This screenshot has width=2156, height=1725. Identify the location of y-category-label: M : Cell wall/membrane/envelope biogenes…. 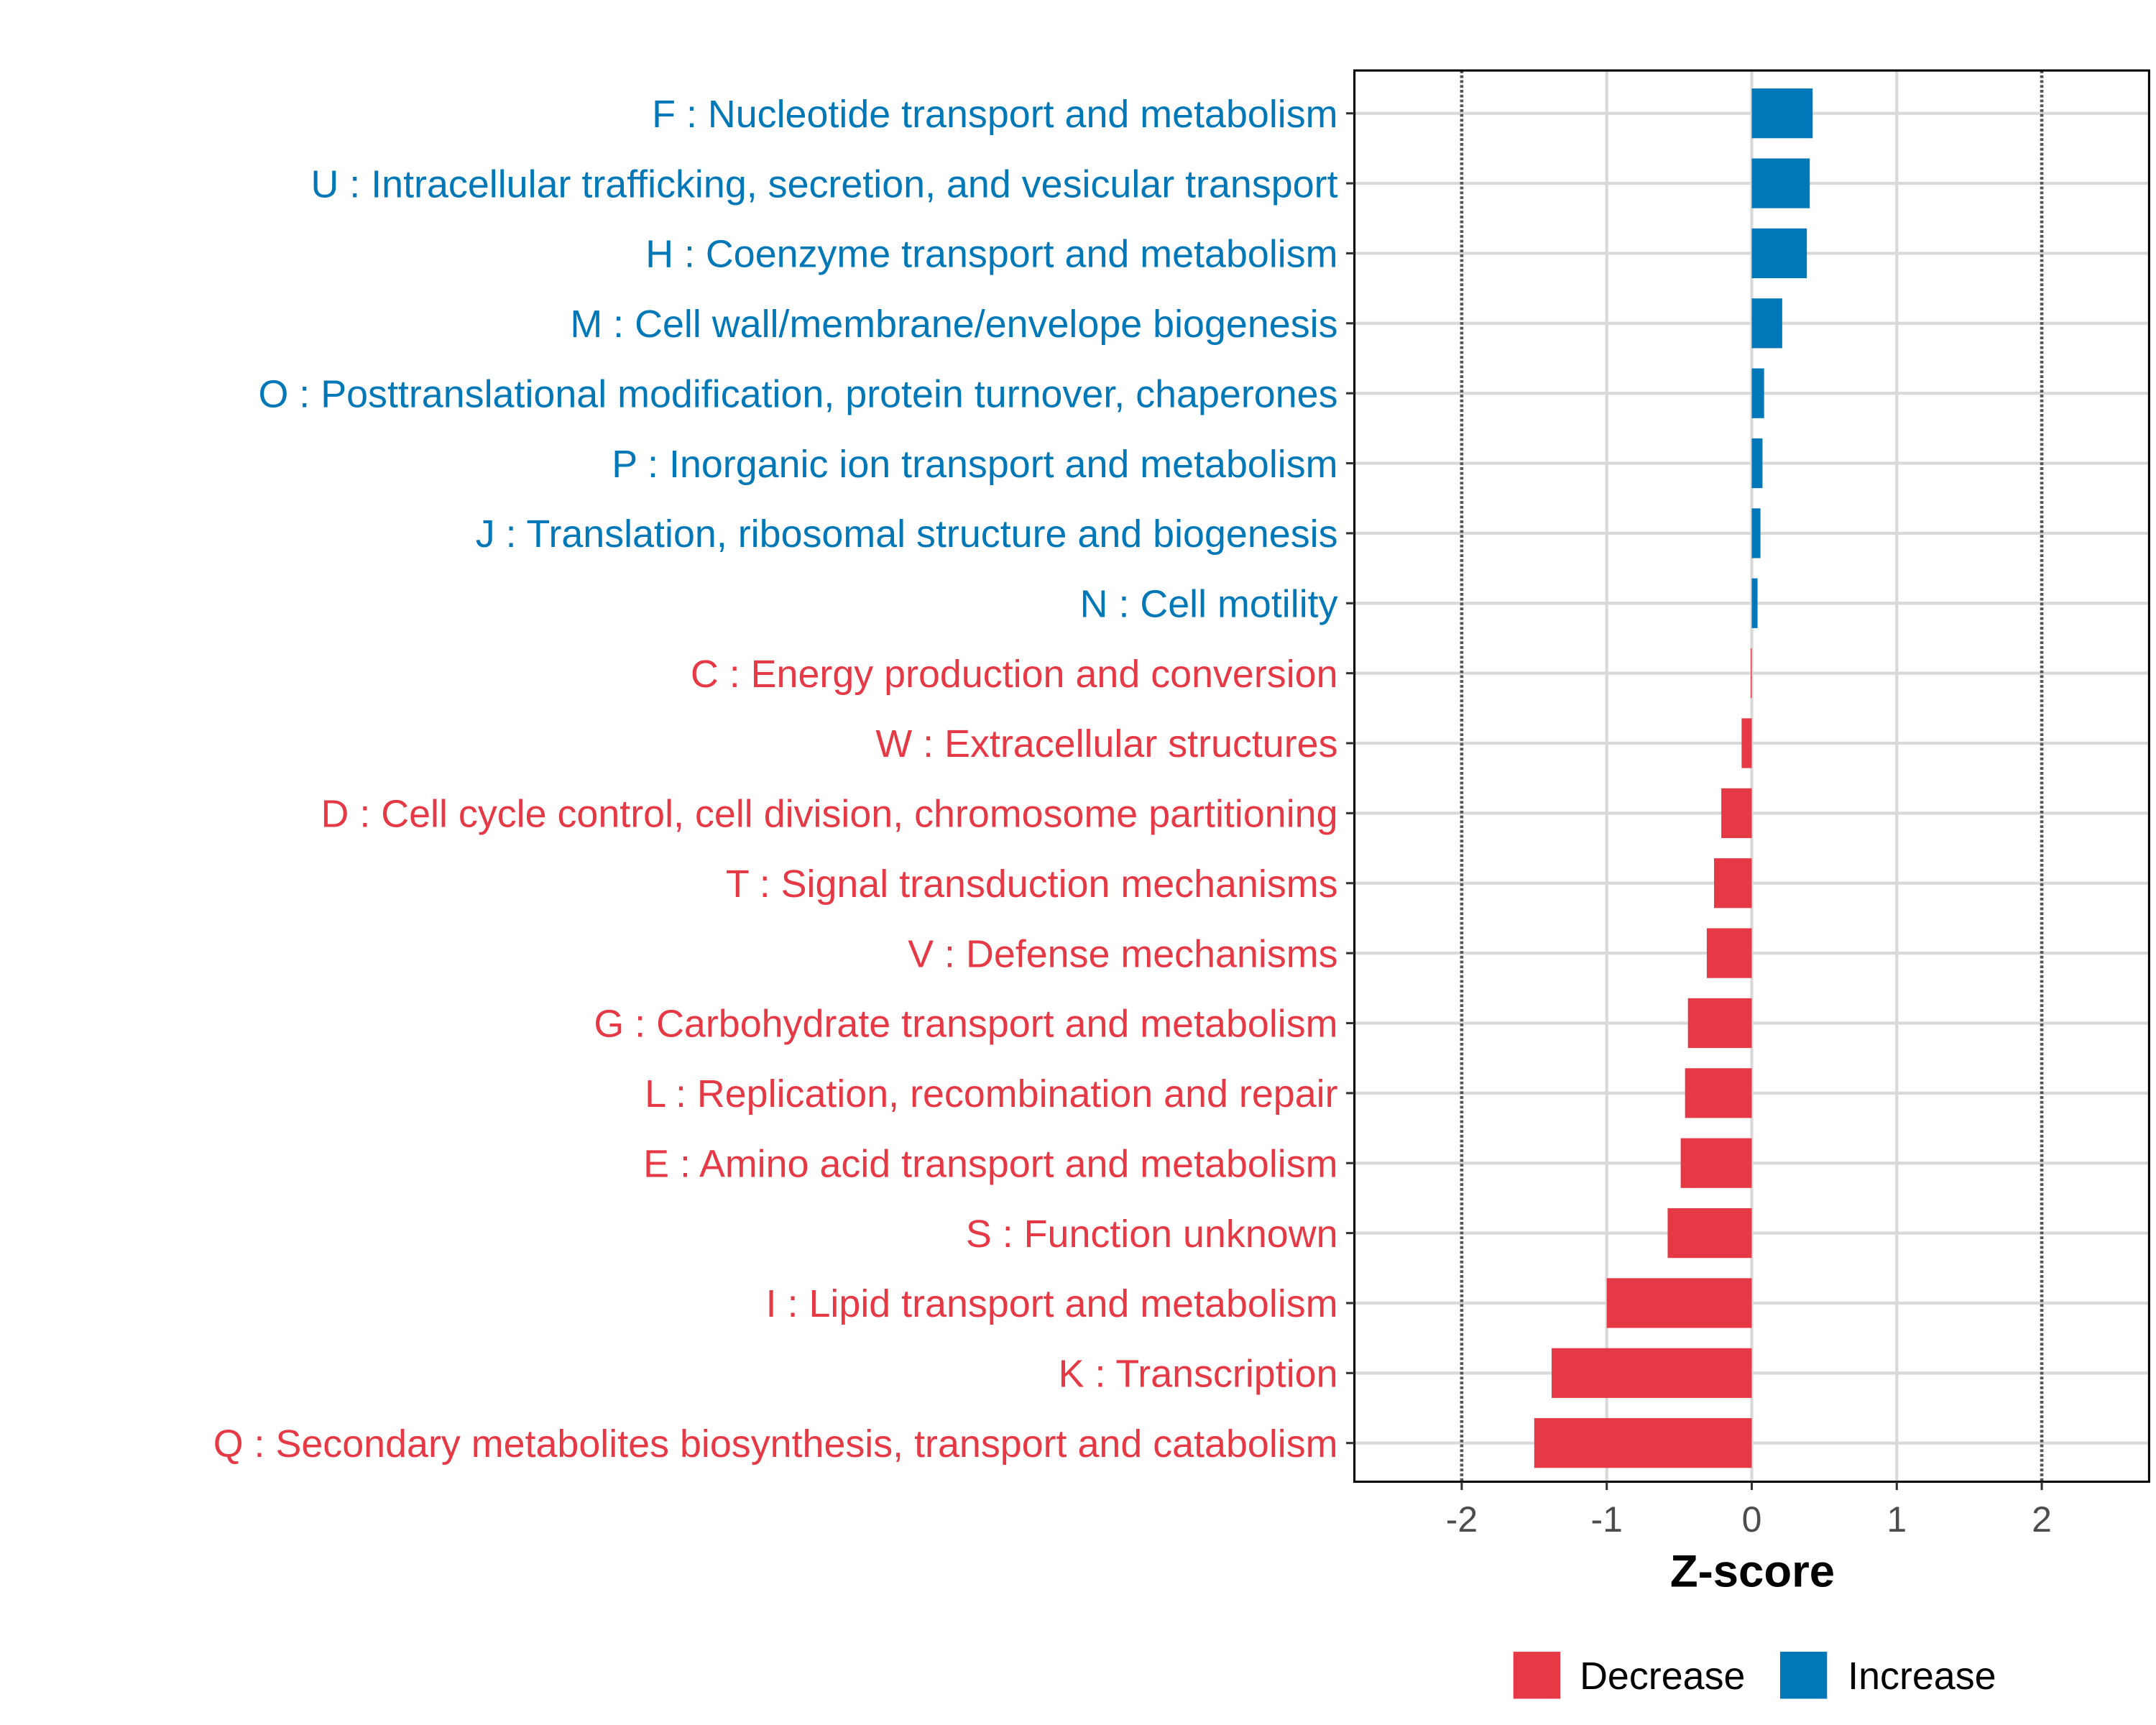
(954, 324).